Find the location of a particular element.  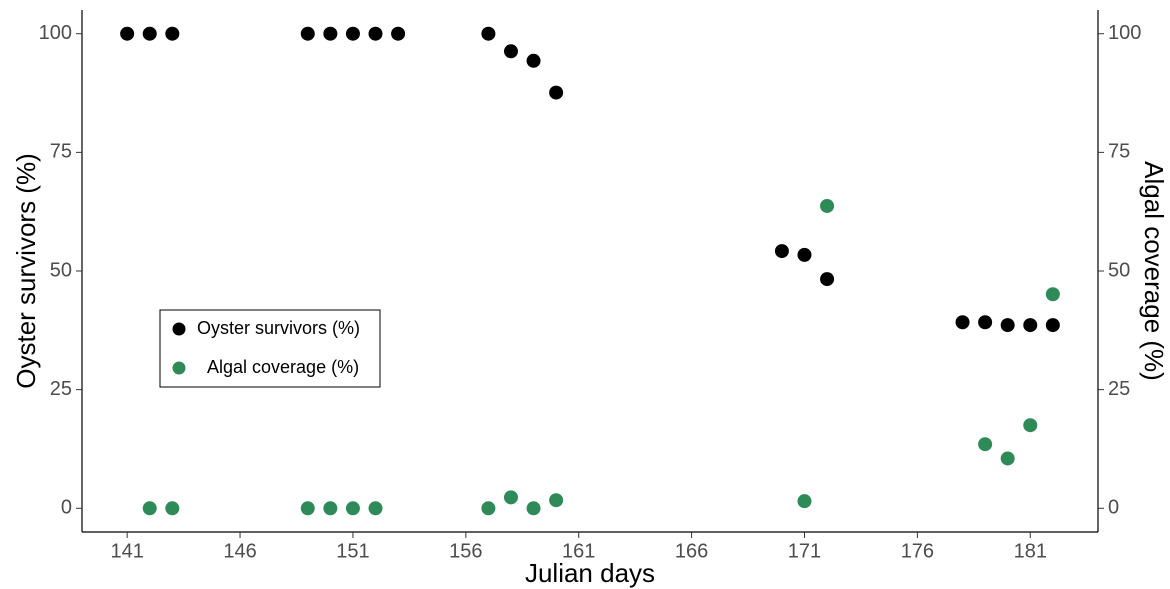

x-tick-label: 141 is located at coordinates (126, 551).